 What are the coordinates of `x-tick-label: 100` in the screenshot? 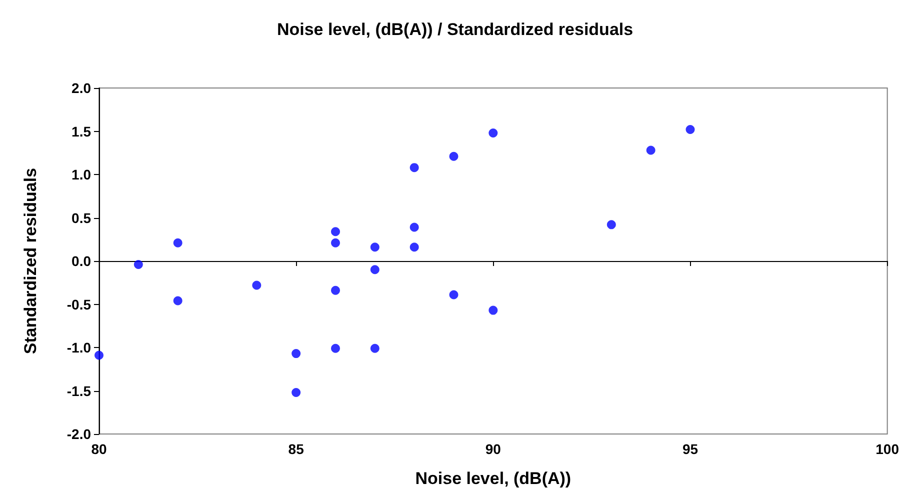 It's located at (888, 449).